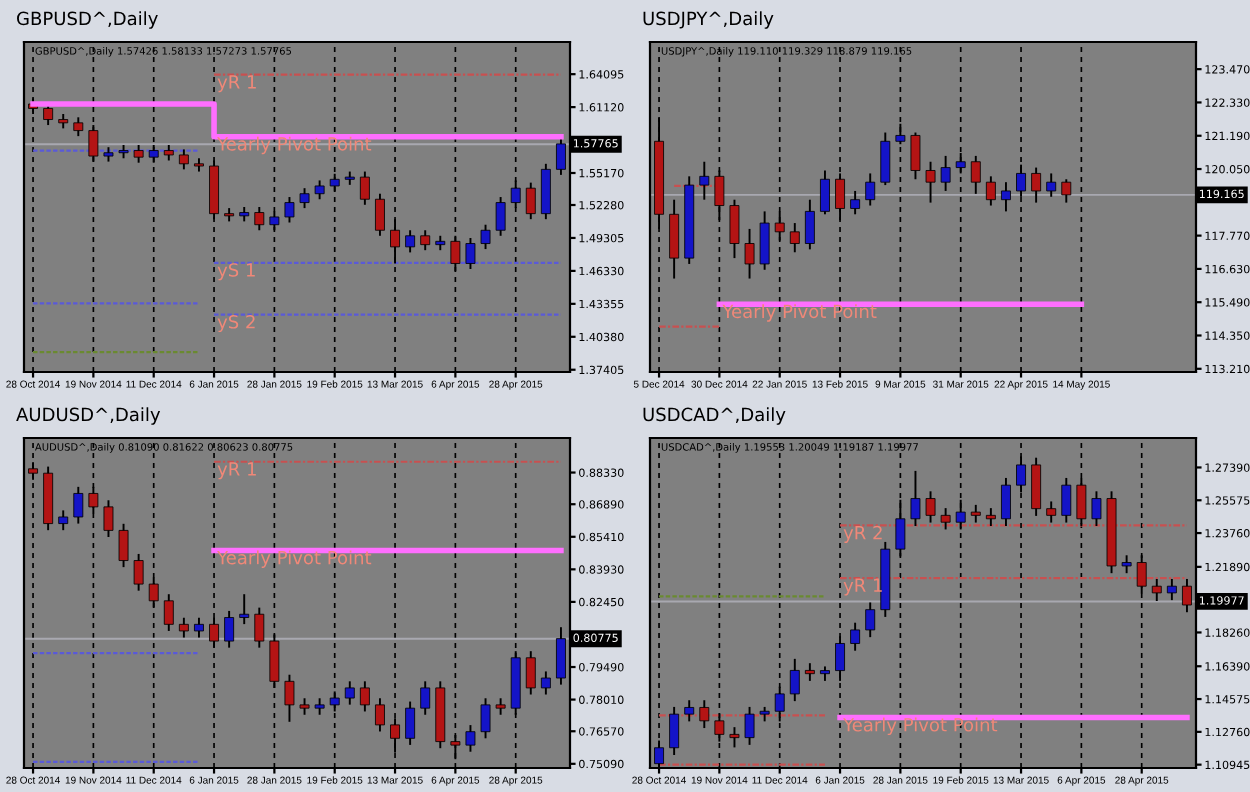 The height and width of the screenshot is (792, 1250). Describe the element at coordinates (708, 20) in the screenshot. I see `chart-title: USDJPY^,Daily` at that location.